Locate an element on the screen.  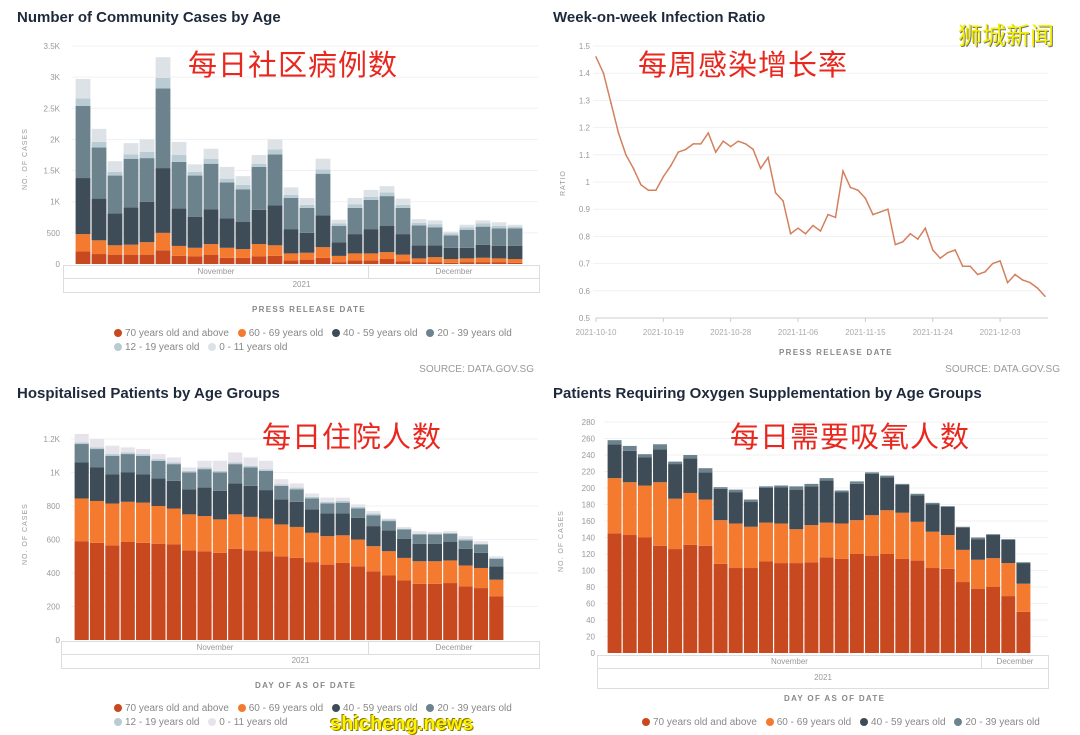
y-tick-label-community: 3.5K is located at coordinates (52, 46).